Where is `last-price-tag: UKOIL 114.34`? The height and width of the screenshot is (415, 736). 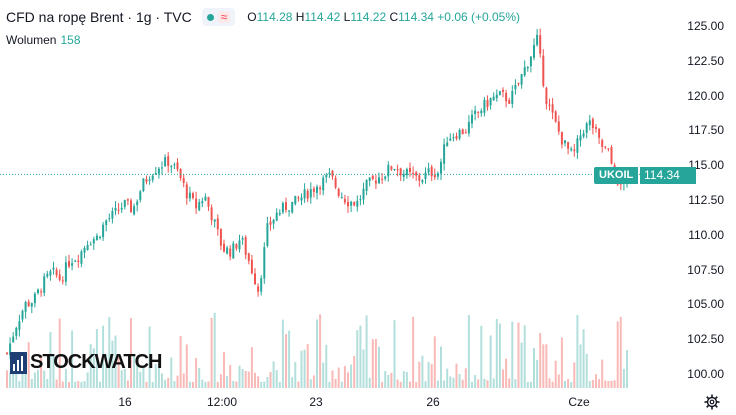 last-price-tag: UKOIL 114.34 is located at coordinates (645, 175).